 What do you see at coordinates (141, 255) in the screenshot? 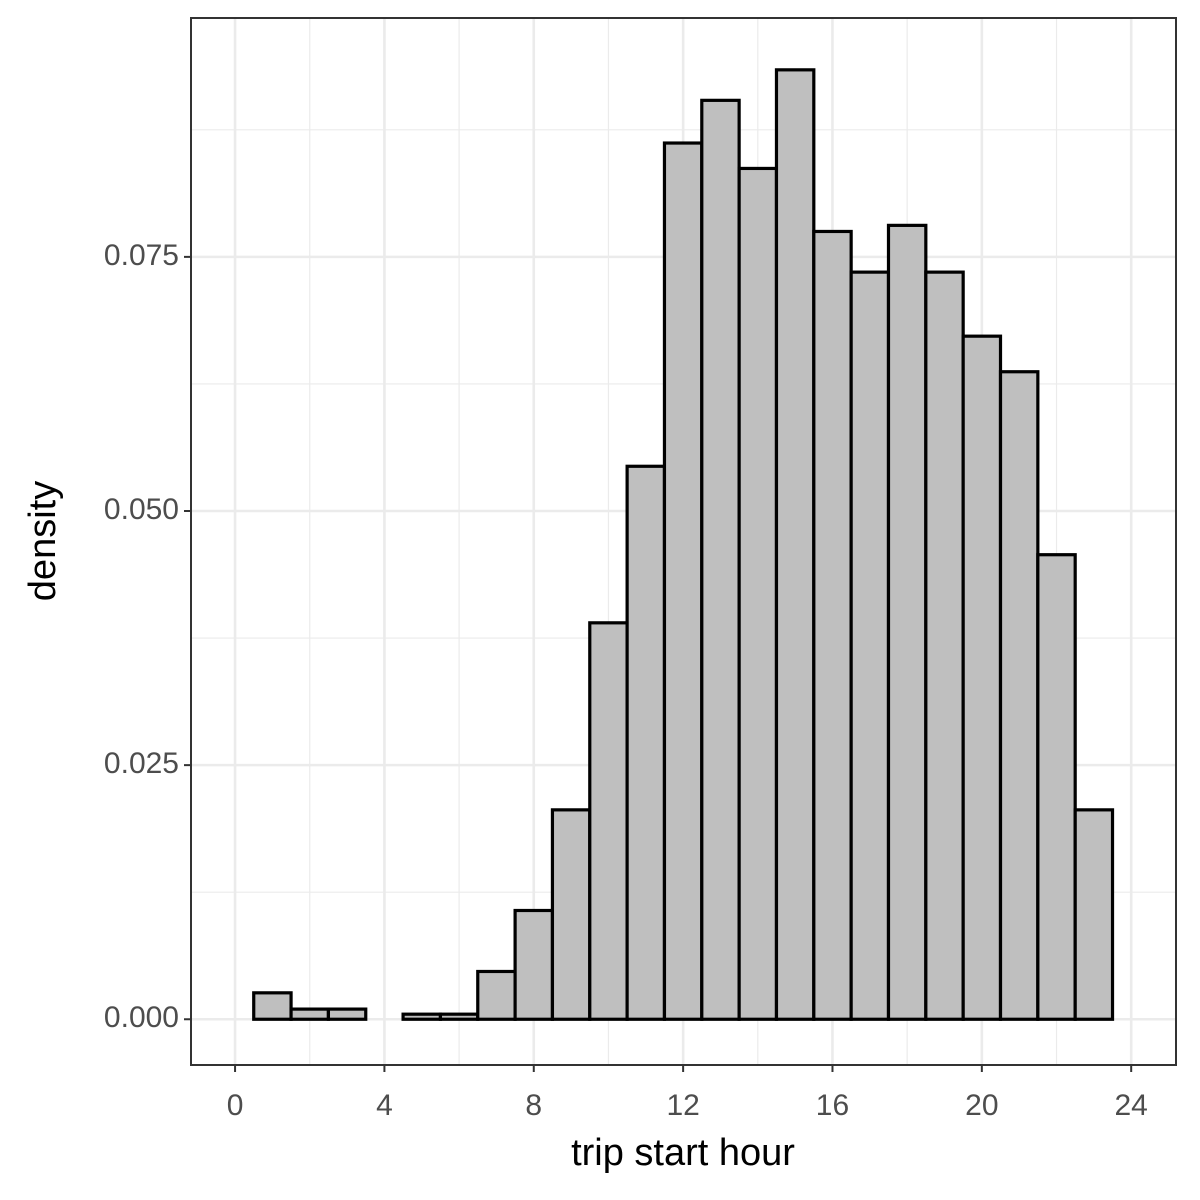
I see `y-tick-label: 0.075` at bounding box center [141, 255].